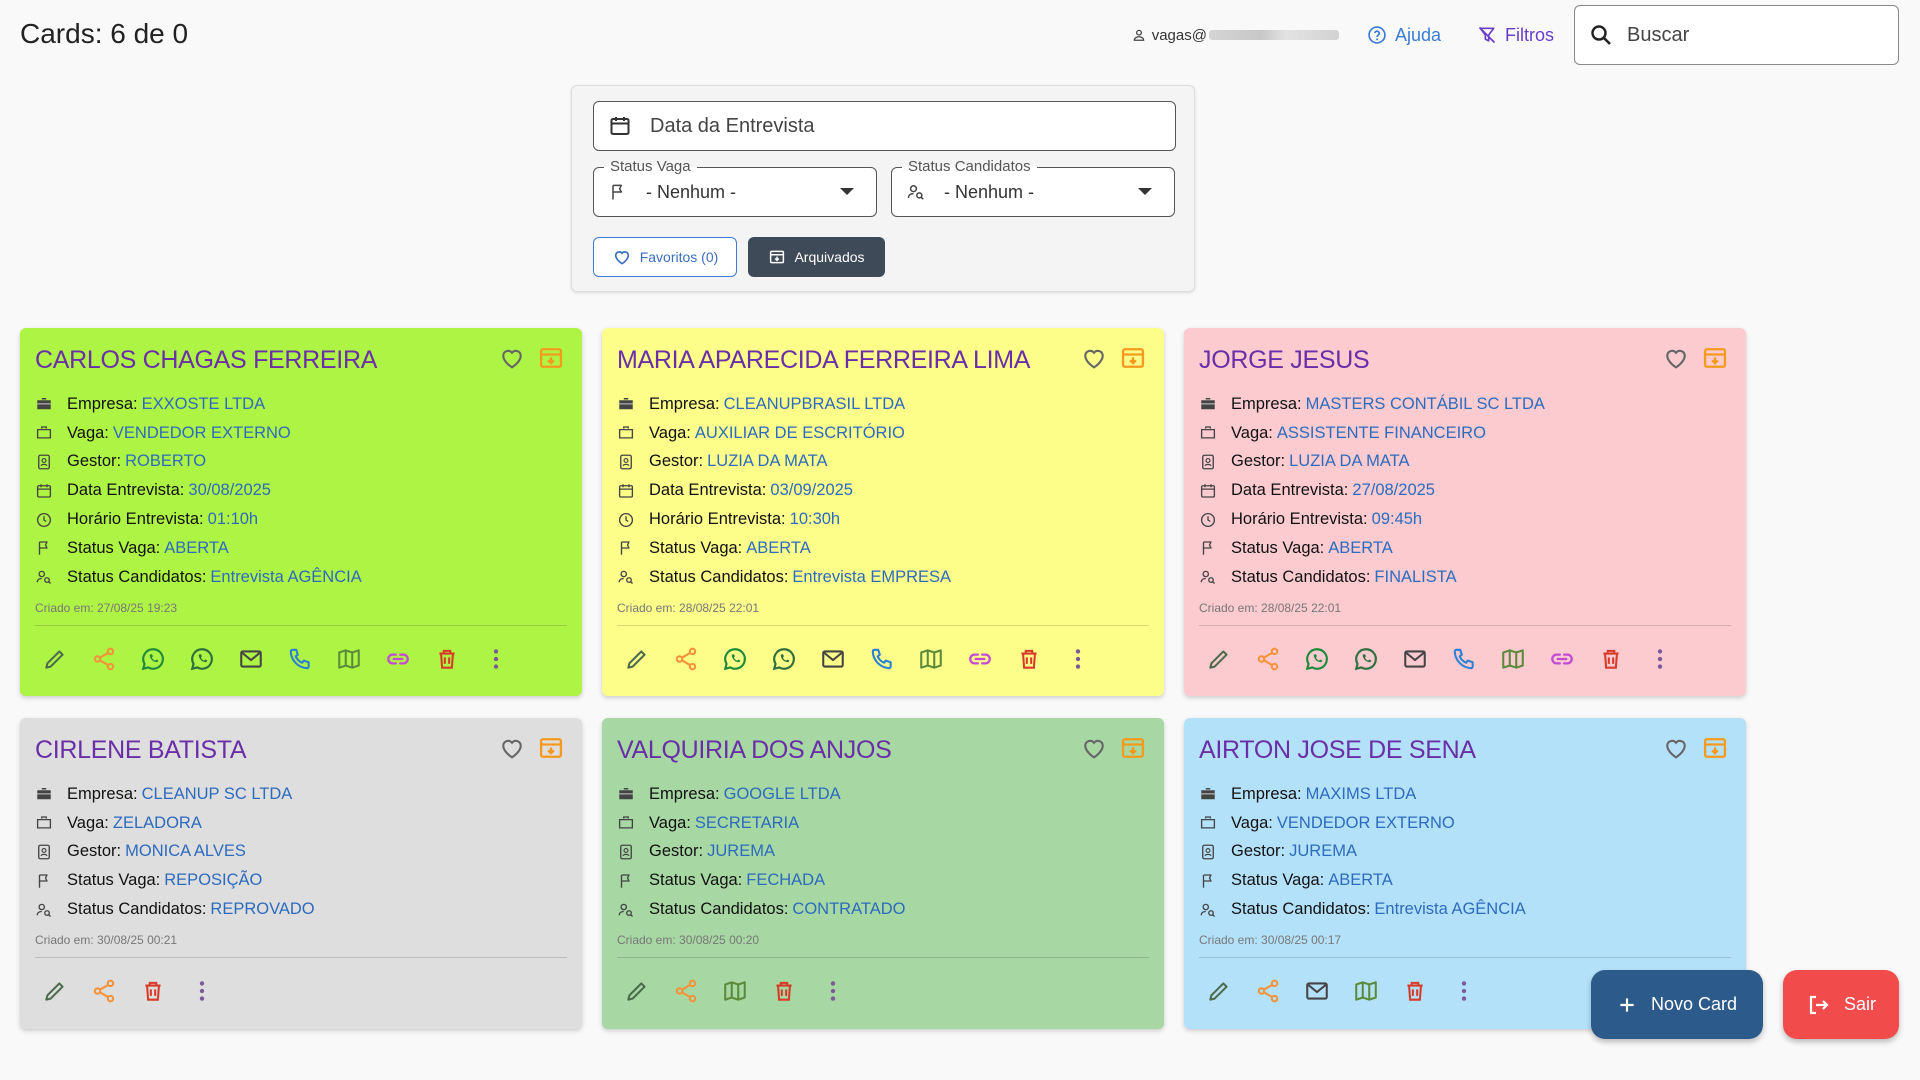 This screenshot has height=1080, width=1920. What do you see at coordinates (1299, 519) in the screenshot?
I see `info-label: Horário Entrevista:` at bounding box center [1299, 519].